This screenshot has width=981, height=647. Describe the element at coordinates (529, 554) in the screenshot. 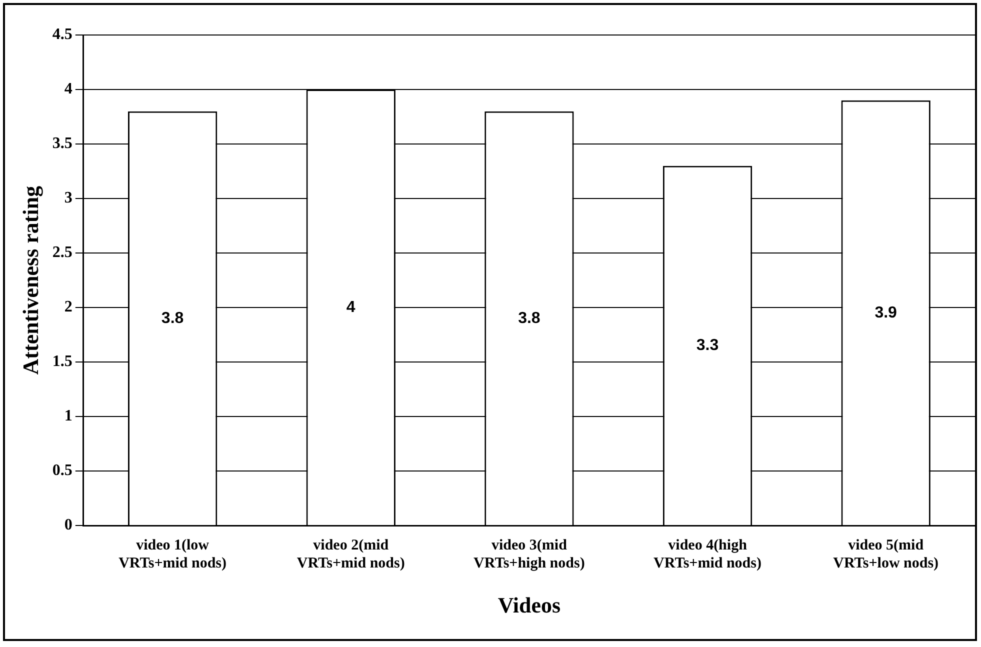

I see `x-tick-label: video 3(mid VRTs+high nods)` at that location.